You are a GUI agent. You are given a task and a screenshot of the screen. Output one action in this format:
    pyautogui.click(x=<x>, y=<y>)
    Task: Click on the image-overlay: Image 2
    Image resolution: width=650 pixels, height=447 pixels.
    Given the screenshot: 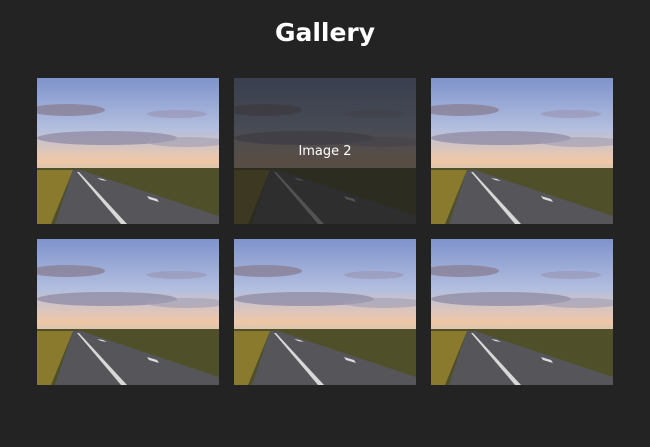 What is the action you would take?
    pyautogui.click(x=325, y=151)
    